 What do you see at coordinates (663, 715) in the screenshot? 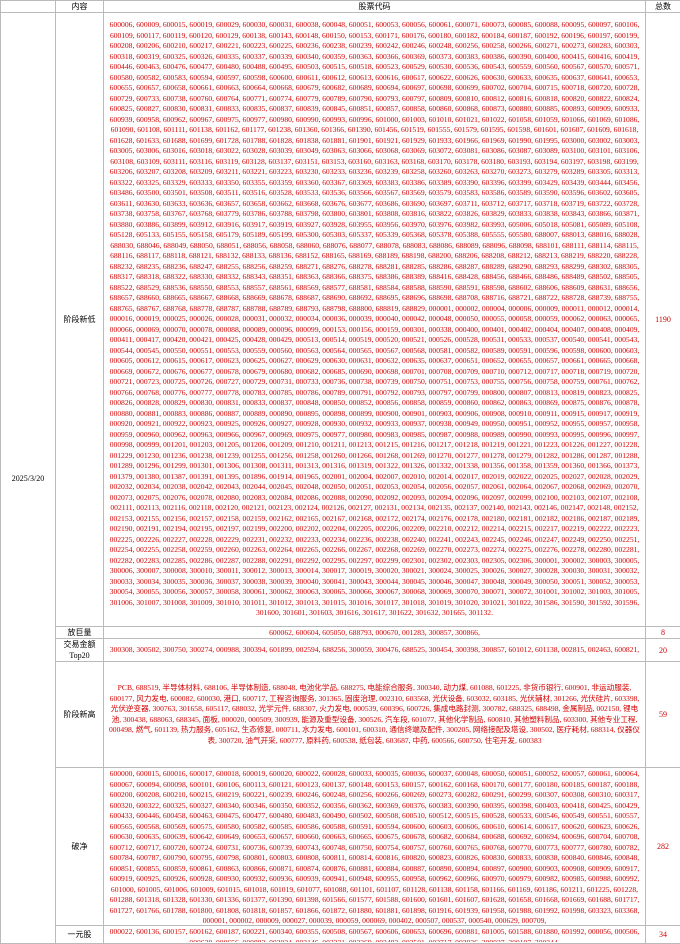
I see `total-count: 59` at bounding box center [663, 715].